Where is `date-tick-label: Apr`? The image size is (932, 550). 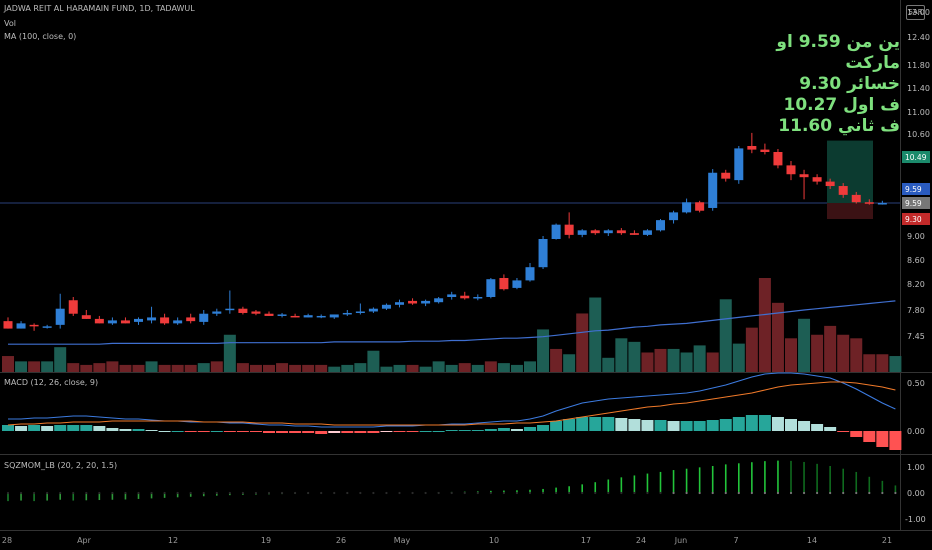 date-tick-label: Apr is located at coordinates (84, 540).